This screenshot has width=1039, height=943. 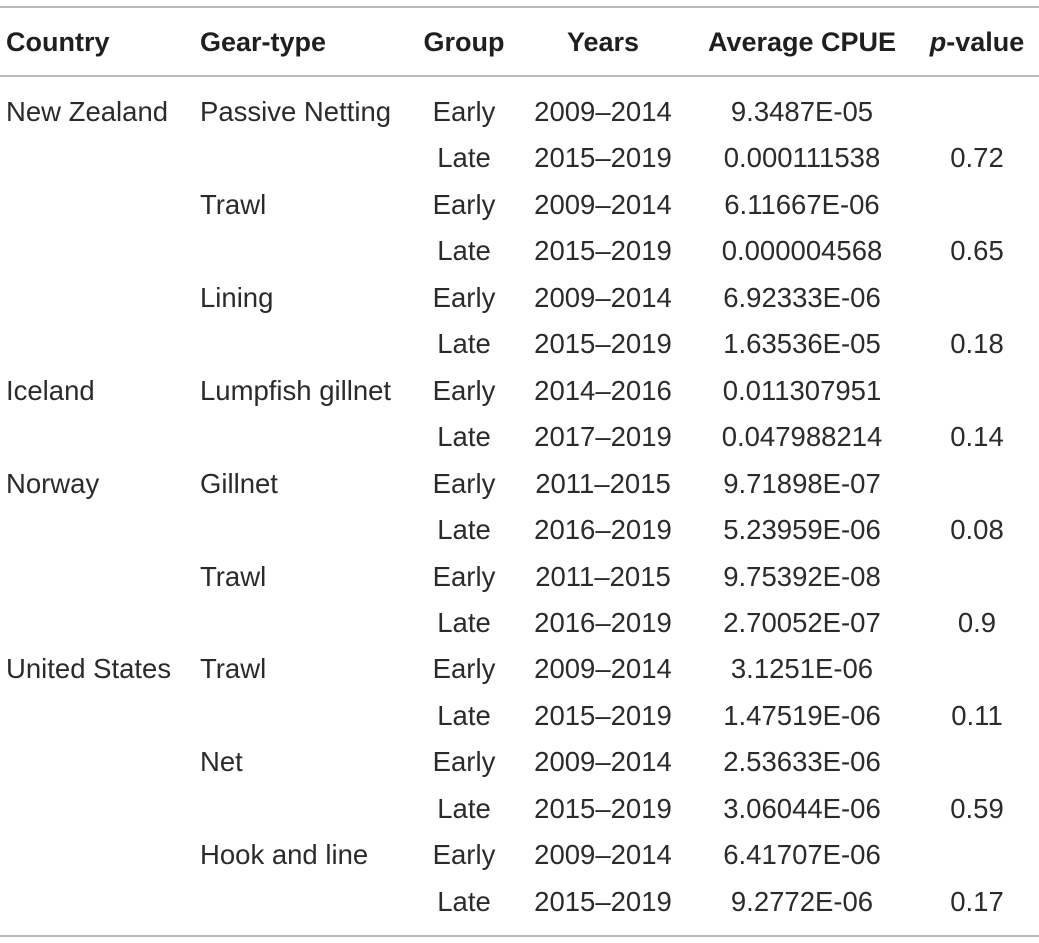 I want to click on cell-average-cpue: 0.000004568, so click(x=802, y=251).